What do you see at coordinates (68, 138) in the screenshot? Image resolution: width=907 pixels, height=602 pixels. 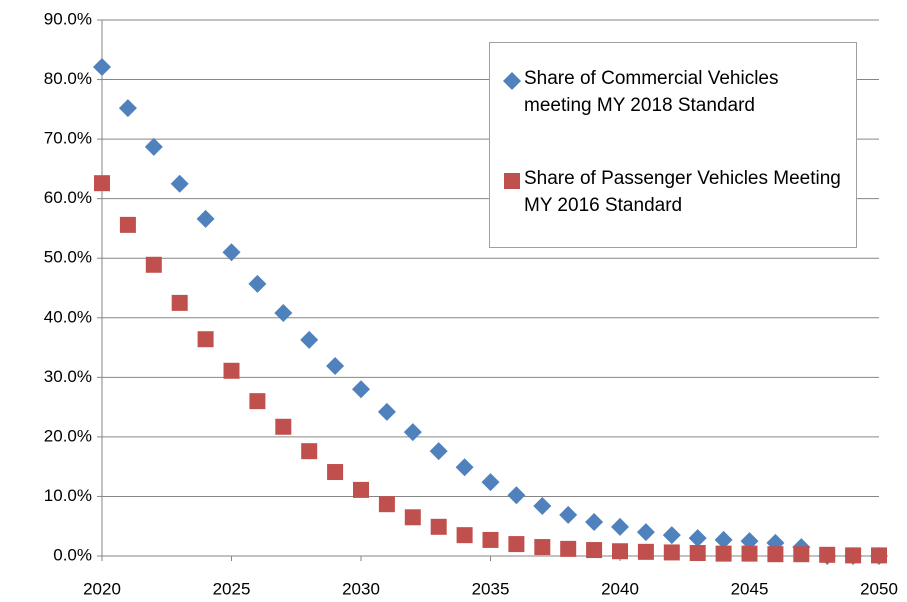 I see `y-tick-label: 70.0%` at bounding box center [68, 138].